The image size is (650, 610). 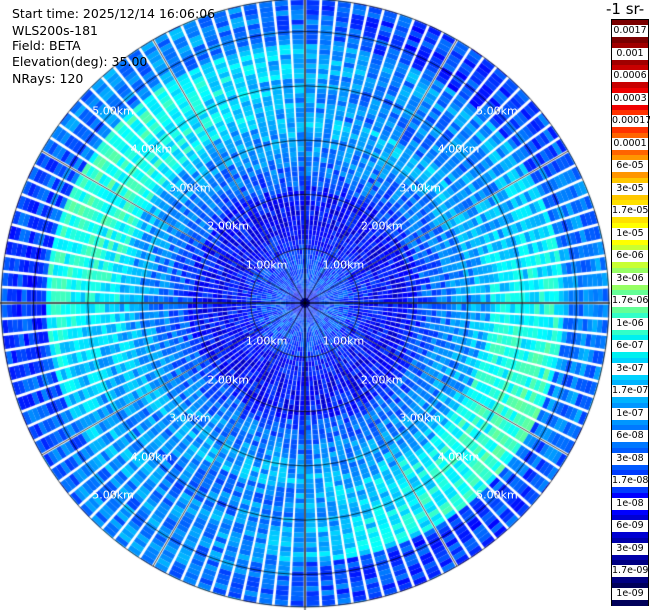 What do you see at coordinates (630, 368) in the screenshot?
I see `colorbar-tick-label: 3e-07` at bounding box center [630, 368].